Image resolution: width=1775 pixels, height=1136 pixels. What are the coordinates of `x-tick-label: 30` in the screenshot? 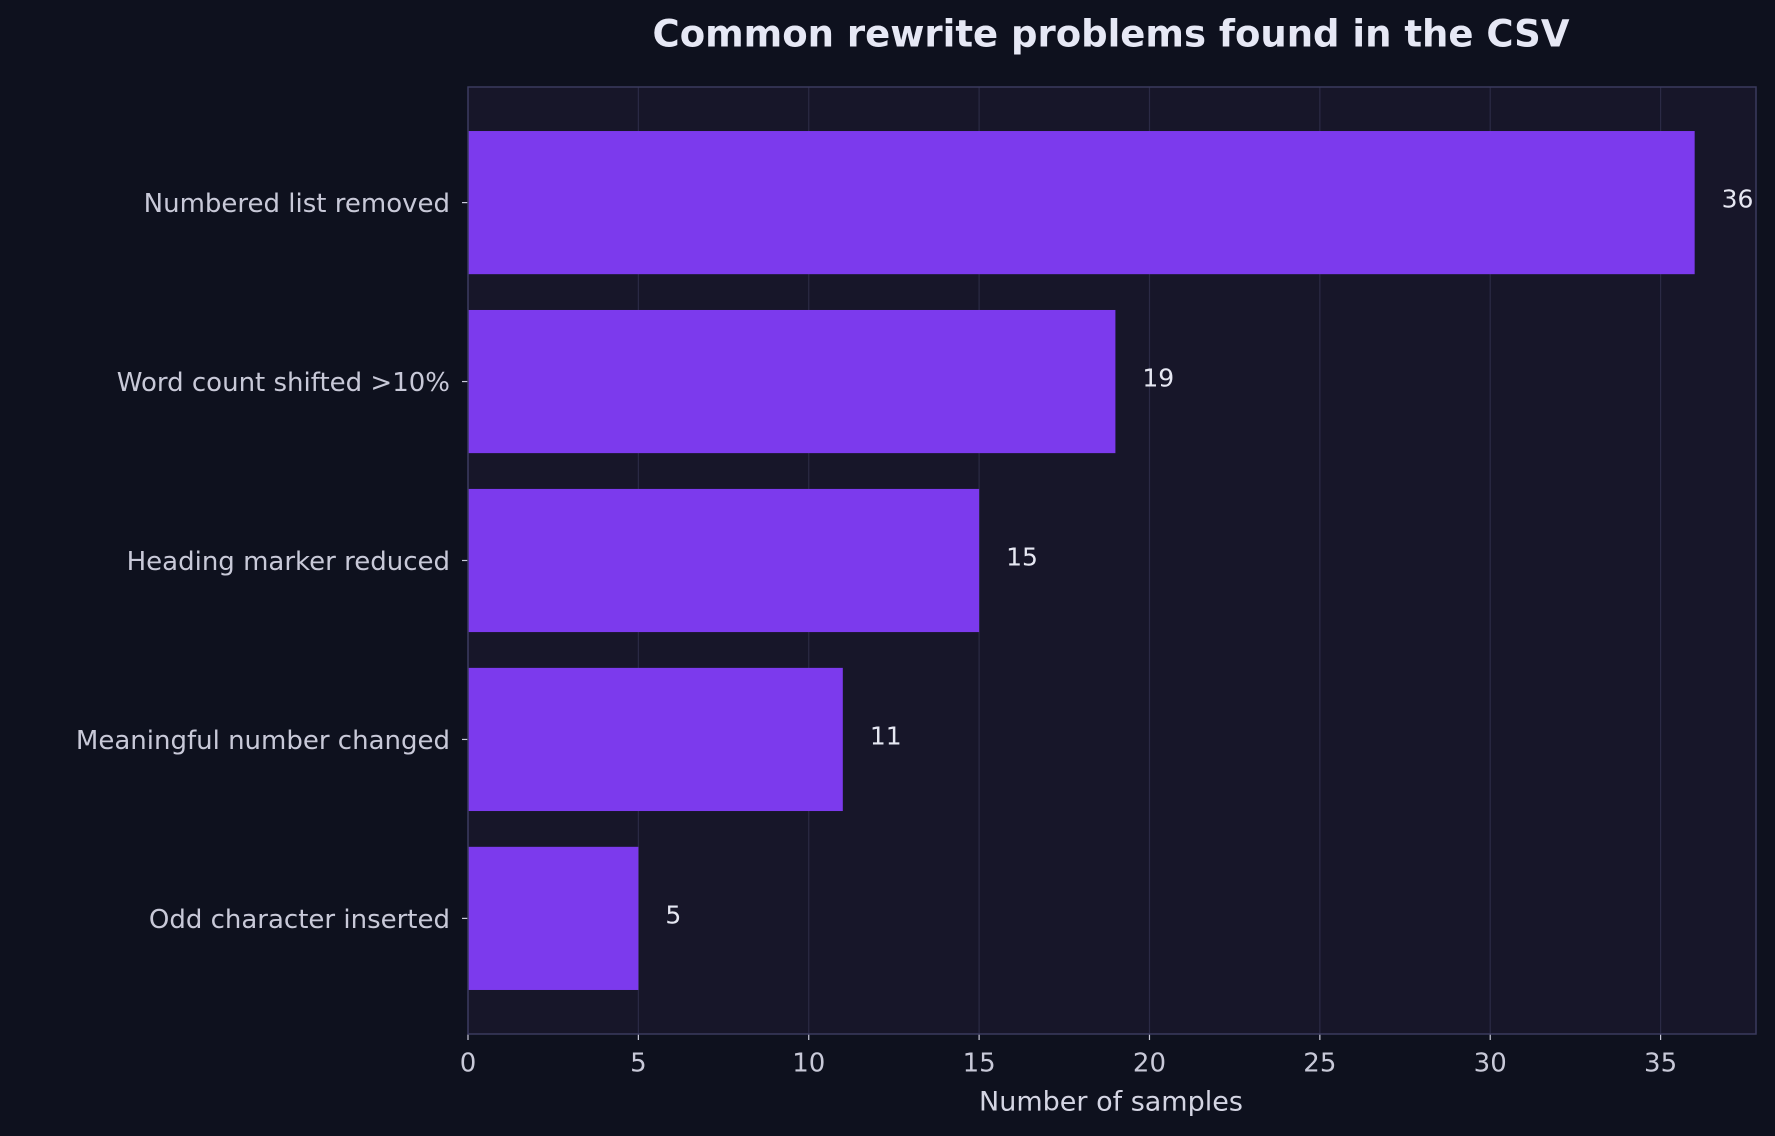 It's located at (1490, 1064).